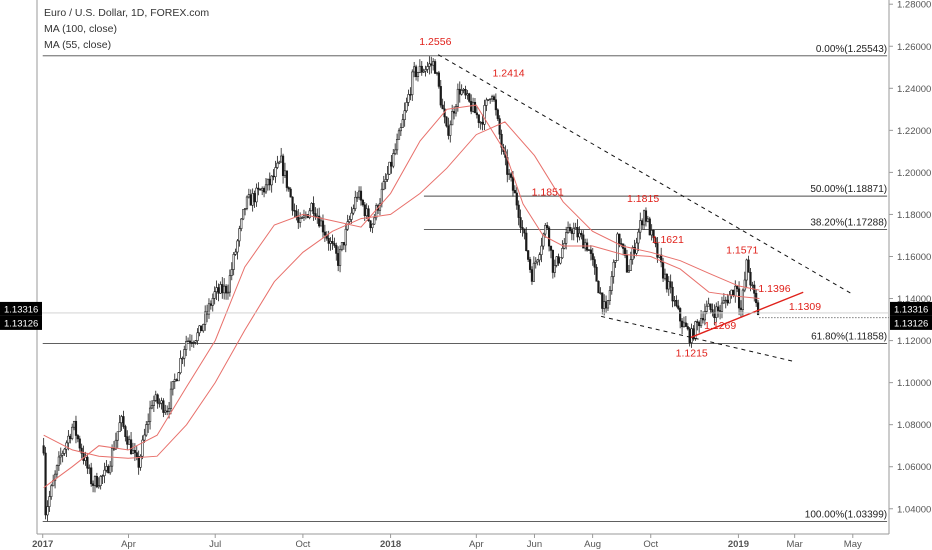 The width and height of the screenshot is (932, 550). I want to click on price-tag-text: 1.13126, so click(911, 323).